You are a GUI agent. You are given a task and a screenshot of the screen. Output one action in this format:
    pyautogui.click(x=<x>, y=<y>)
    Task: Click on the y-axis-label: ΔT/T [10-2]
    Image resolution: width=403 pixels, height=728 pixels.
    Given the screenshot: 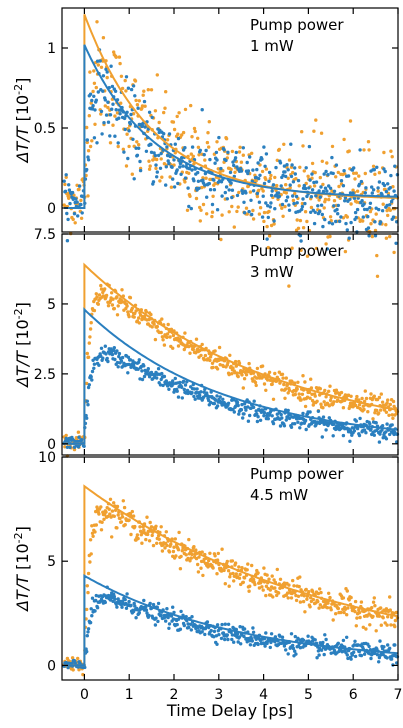 What is the action you would take?
    pyautogui.click(x=22, y=569)
    